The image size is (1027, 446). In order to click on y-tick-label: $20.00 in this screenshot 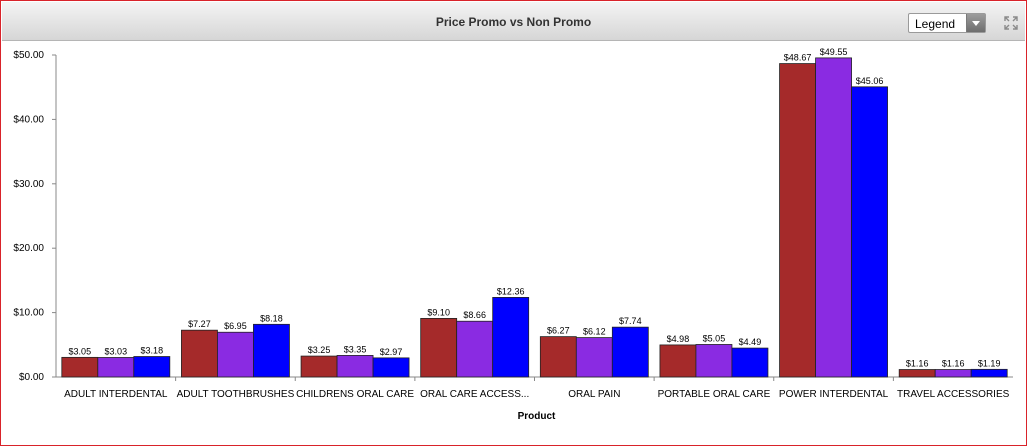, I will do `click(28, 248)`.